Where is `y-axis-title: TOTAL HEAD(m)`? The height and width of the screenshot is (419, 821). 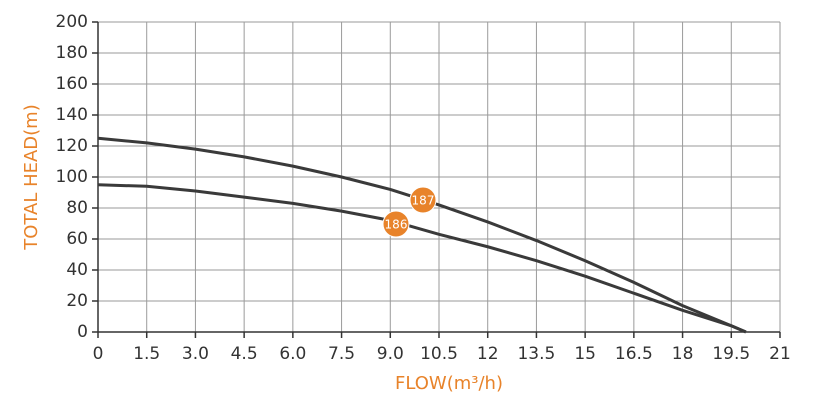 y-axis-title: TOTAL HEAD(m) is located at coordinates (31, 177).